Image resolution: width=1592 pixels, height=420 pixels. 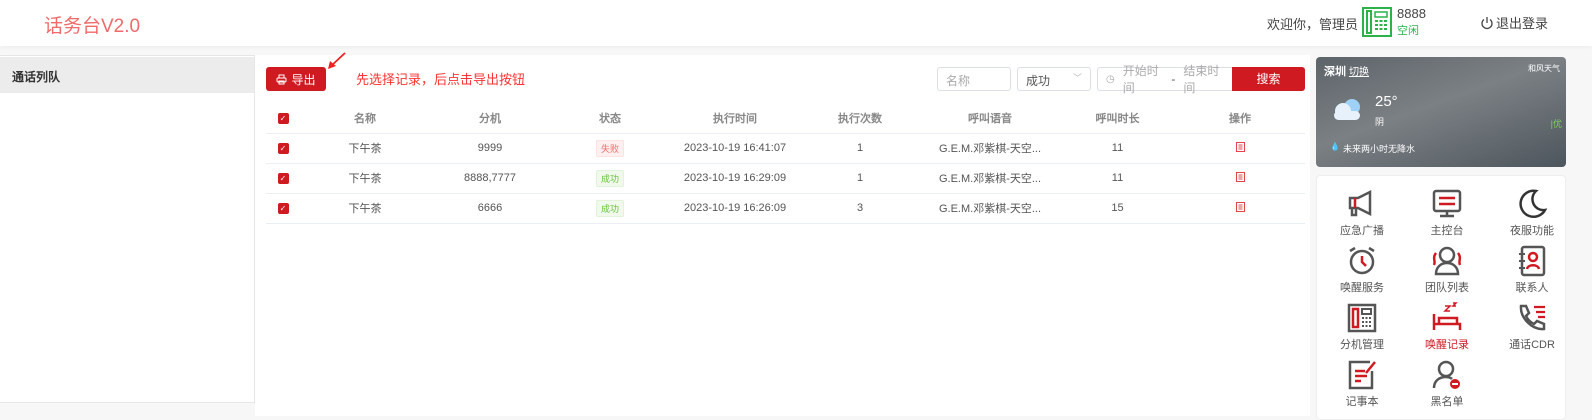 What do you see at coordinates (785, 119) in the screenshot?
I see `table-header-row: ✓ 名称 分机 状态 执行时间 执行次数 呼叫语音 呼叫时长 操作` at bounding box center [785, 119].